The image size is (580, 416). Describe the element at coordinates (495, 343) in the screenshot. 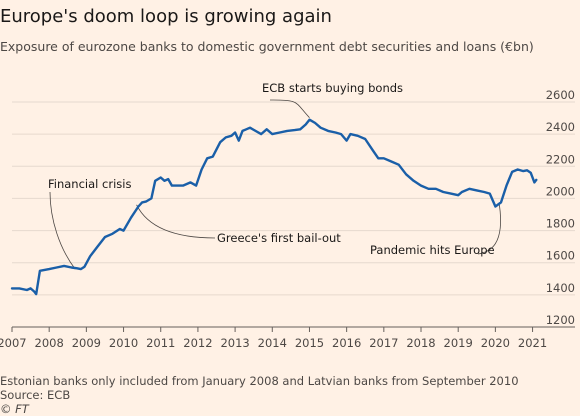

I see `x-tick-label: 2020` at that location.